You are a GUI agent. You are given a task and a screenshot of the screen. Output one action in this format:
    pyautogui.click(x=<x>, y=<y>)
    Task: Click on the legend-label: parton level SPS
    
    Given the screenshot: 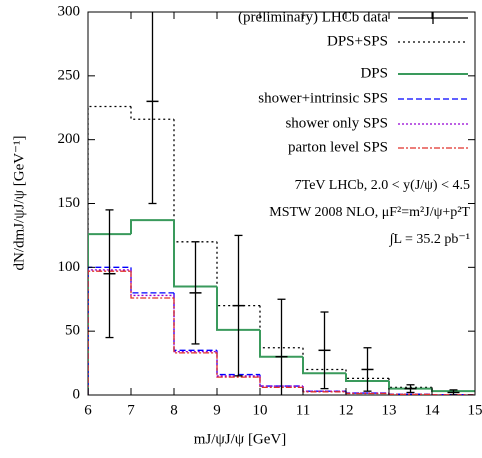 What is the action you would take?
    pyautogui.click(x=338, y=147)
    